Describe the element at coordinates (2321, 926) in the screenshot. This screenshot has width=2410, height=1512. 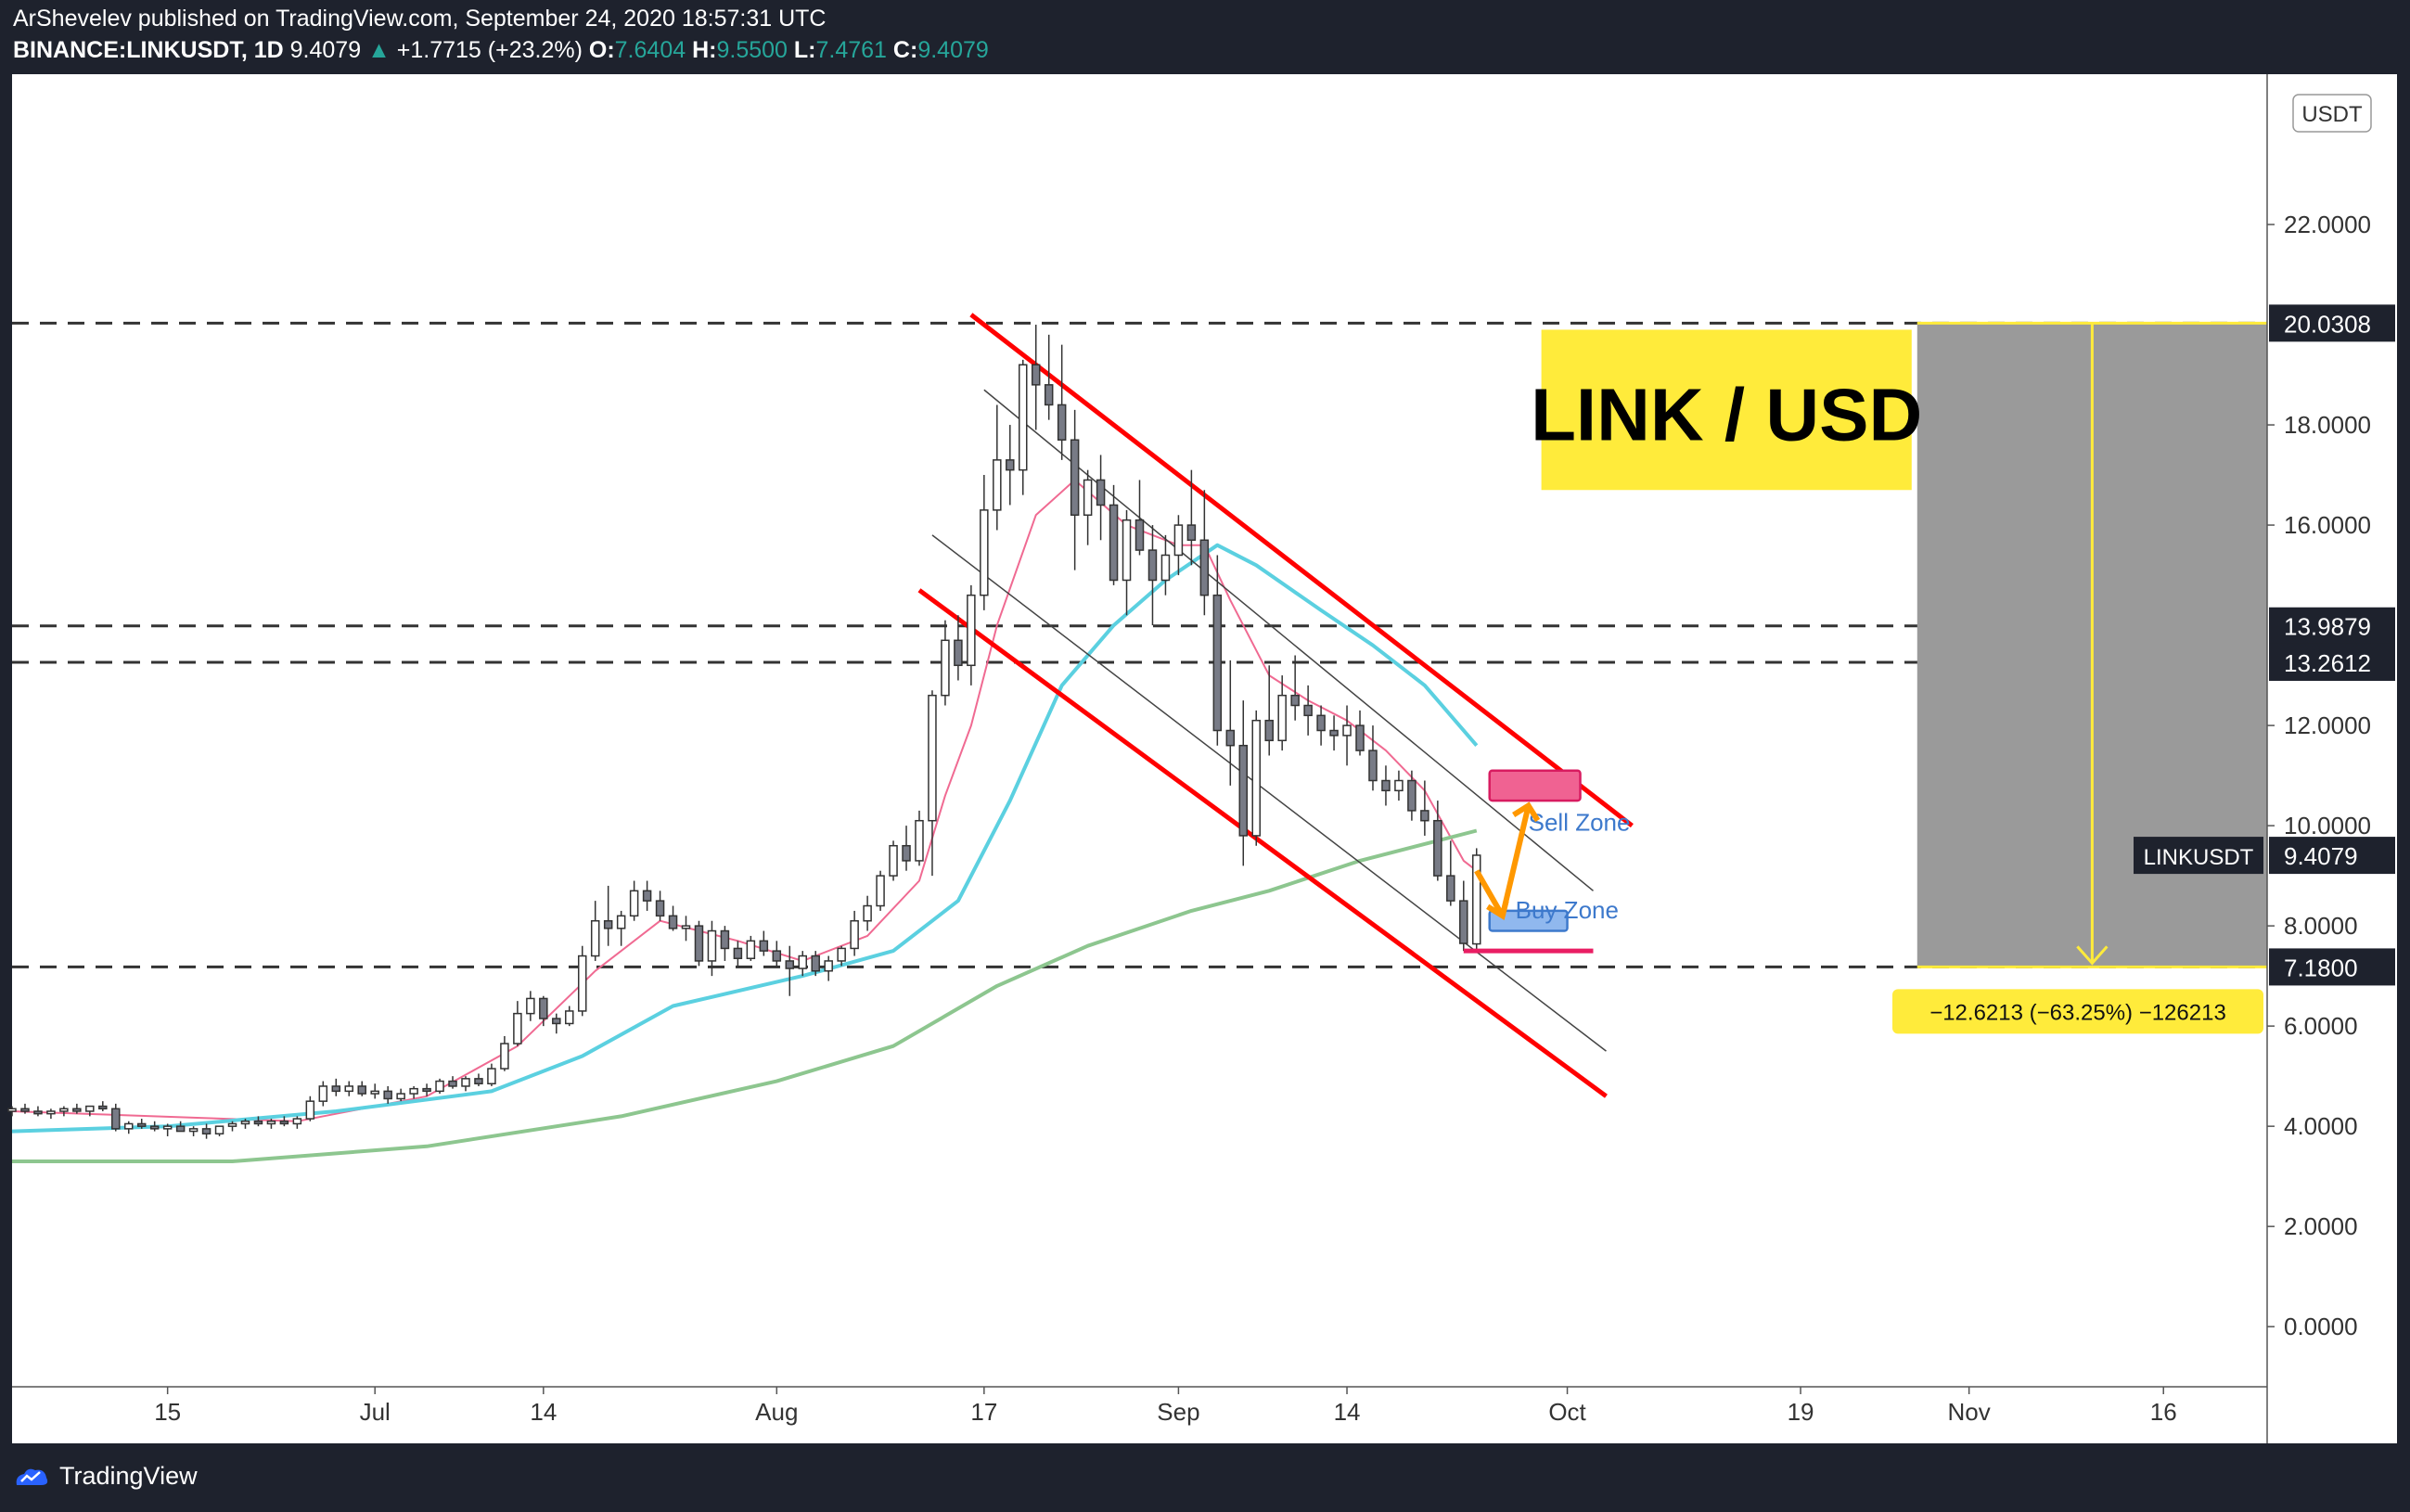
I see `y-tick-label: 8.0000` at that location.